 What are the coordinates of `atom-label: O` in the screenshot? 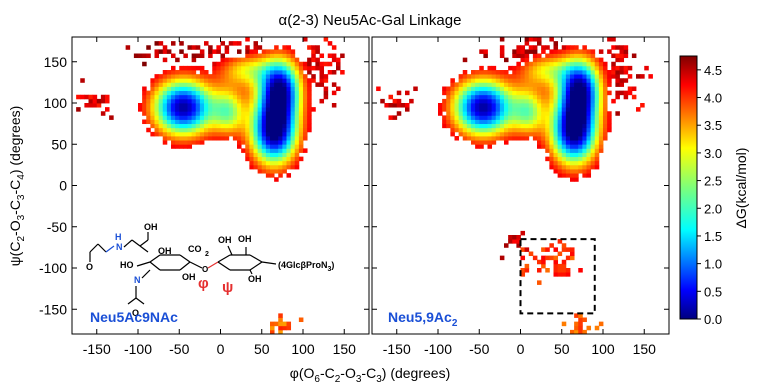 It's located at (89, 267).